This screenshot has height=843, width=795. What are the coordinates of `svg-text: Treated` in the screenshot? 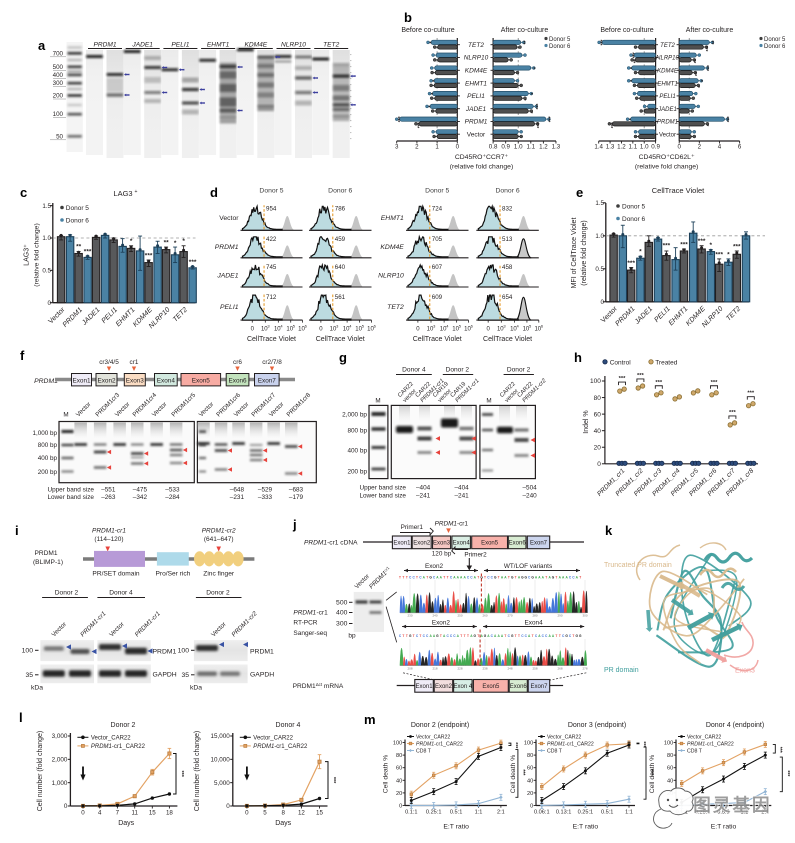 It's located at (666, 362).